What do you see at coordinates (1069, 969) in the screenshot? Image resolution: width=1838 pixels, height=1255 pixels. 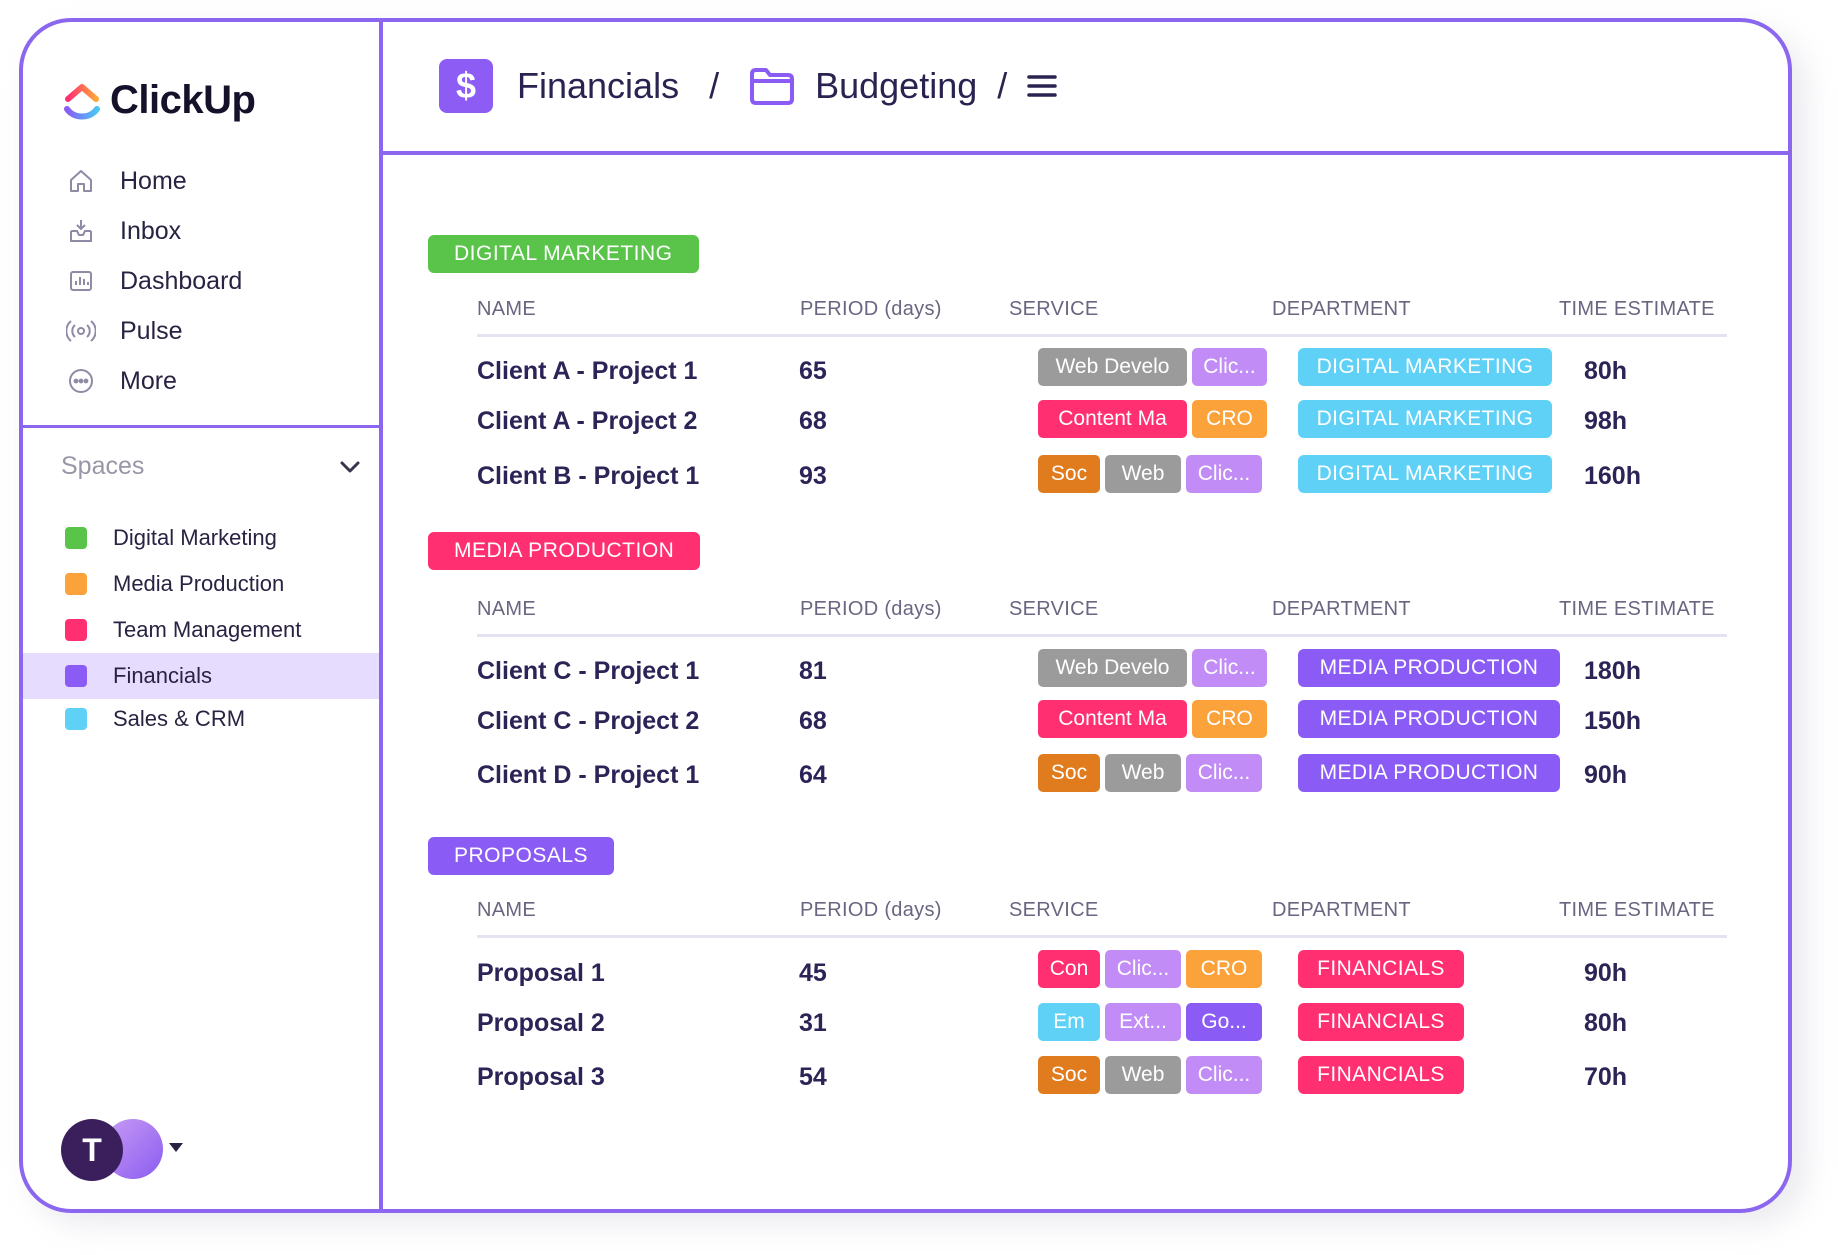 I see `service-tag: Con` at bounding box center [1069, 969].